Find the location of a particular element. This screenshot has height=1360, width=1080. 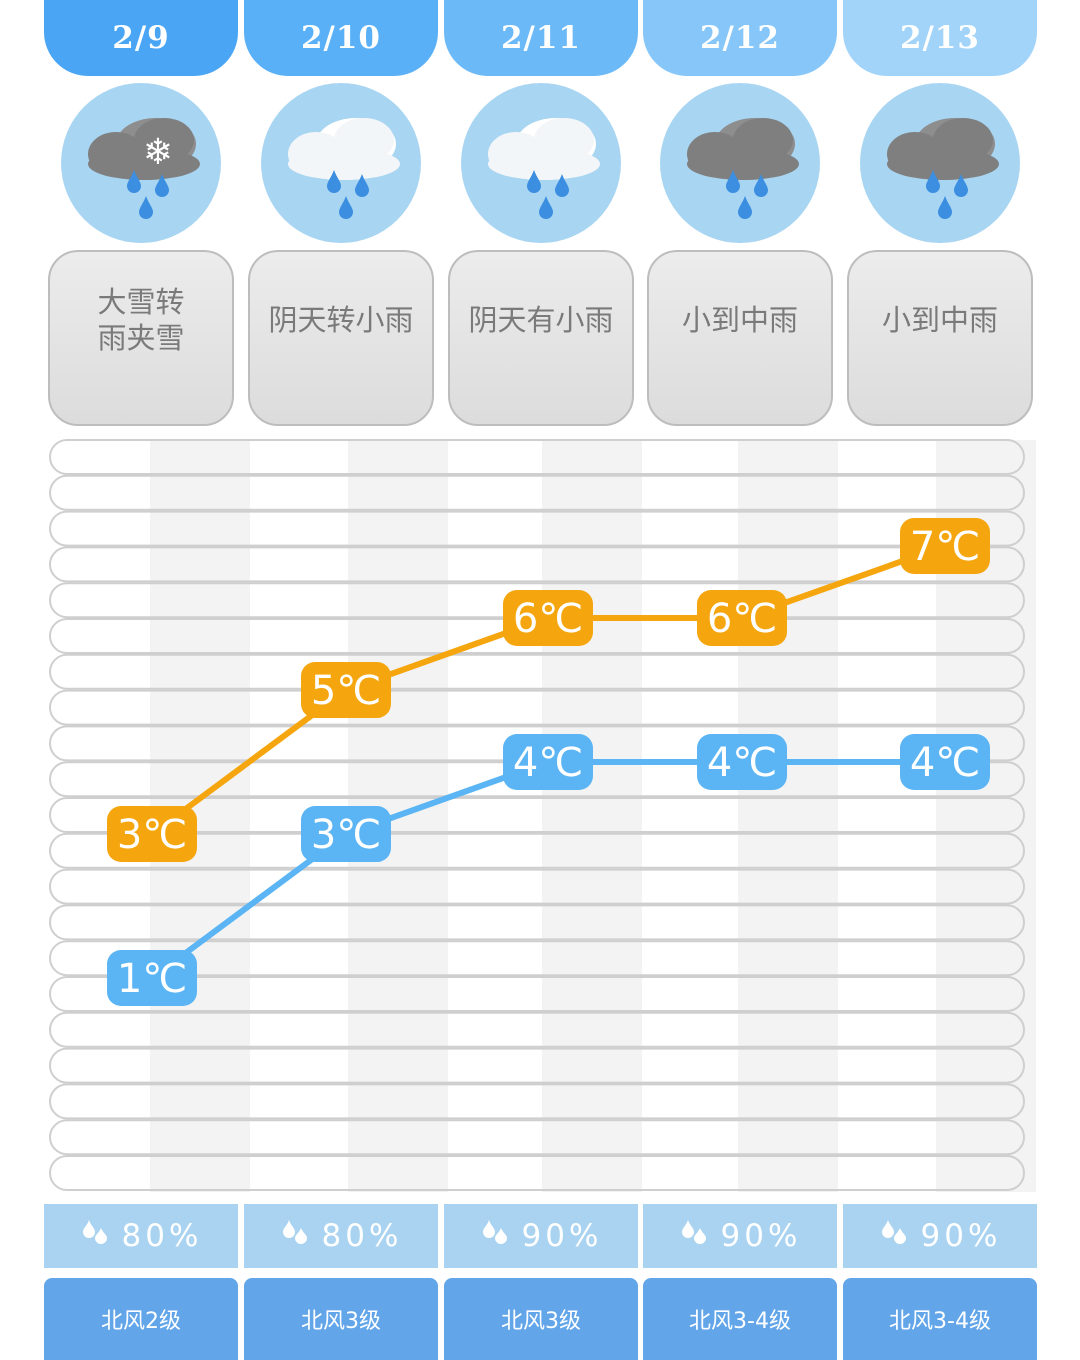

temperature-label: 1℃ is located at coordinates (152, 979).